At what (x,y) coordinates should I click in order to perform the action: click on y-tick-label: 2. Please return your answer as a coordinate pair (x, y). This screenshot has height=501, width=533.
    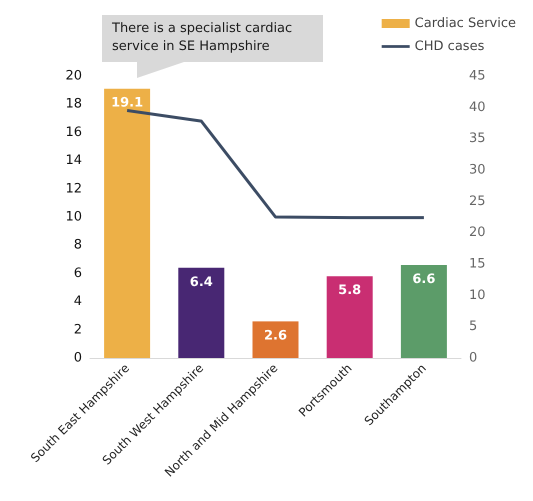
    Looking at the image, I should click on (78, 330).